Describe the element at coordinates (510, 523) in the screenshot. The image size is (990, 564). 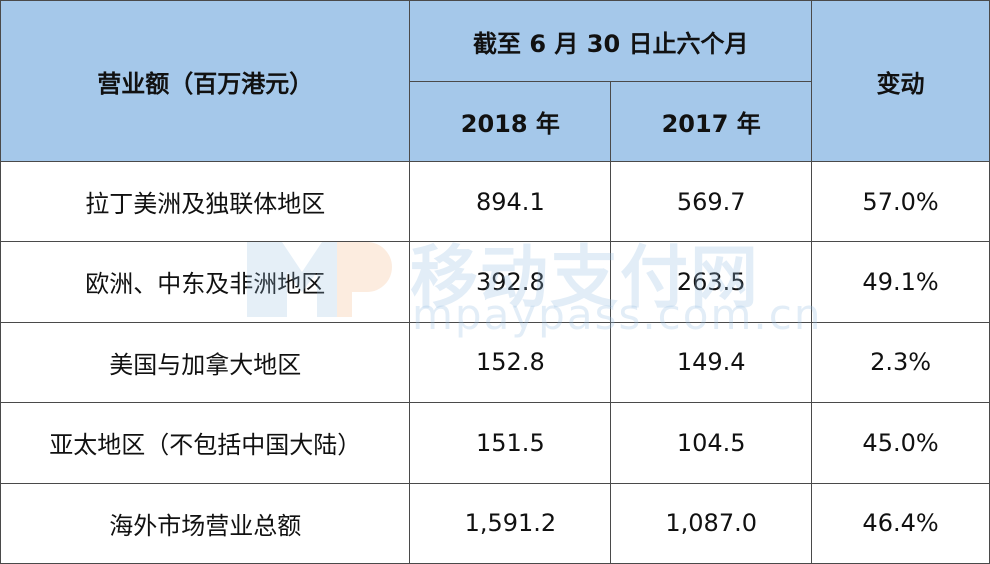
I see `value-2018: 1,591.2` at that location.